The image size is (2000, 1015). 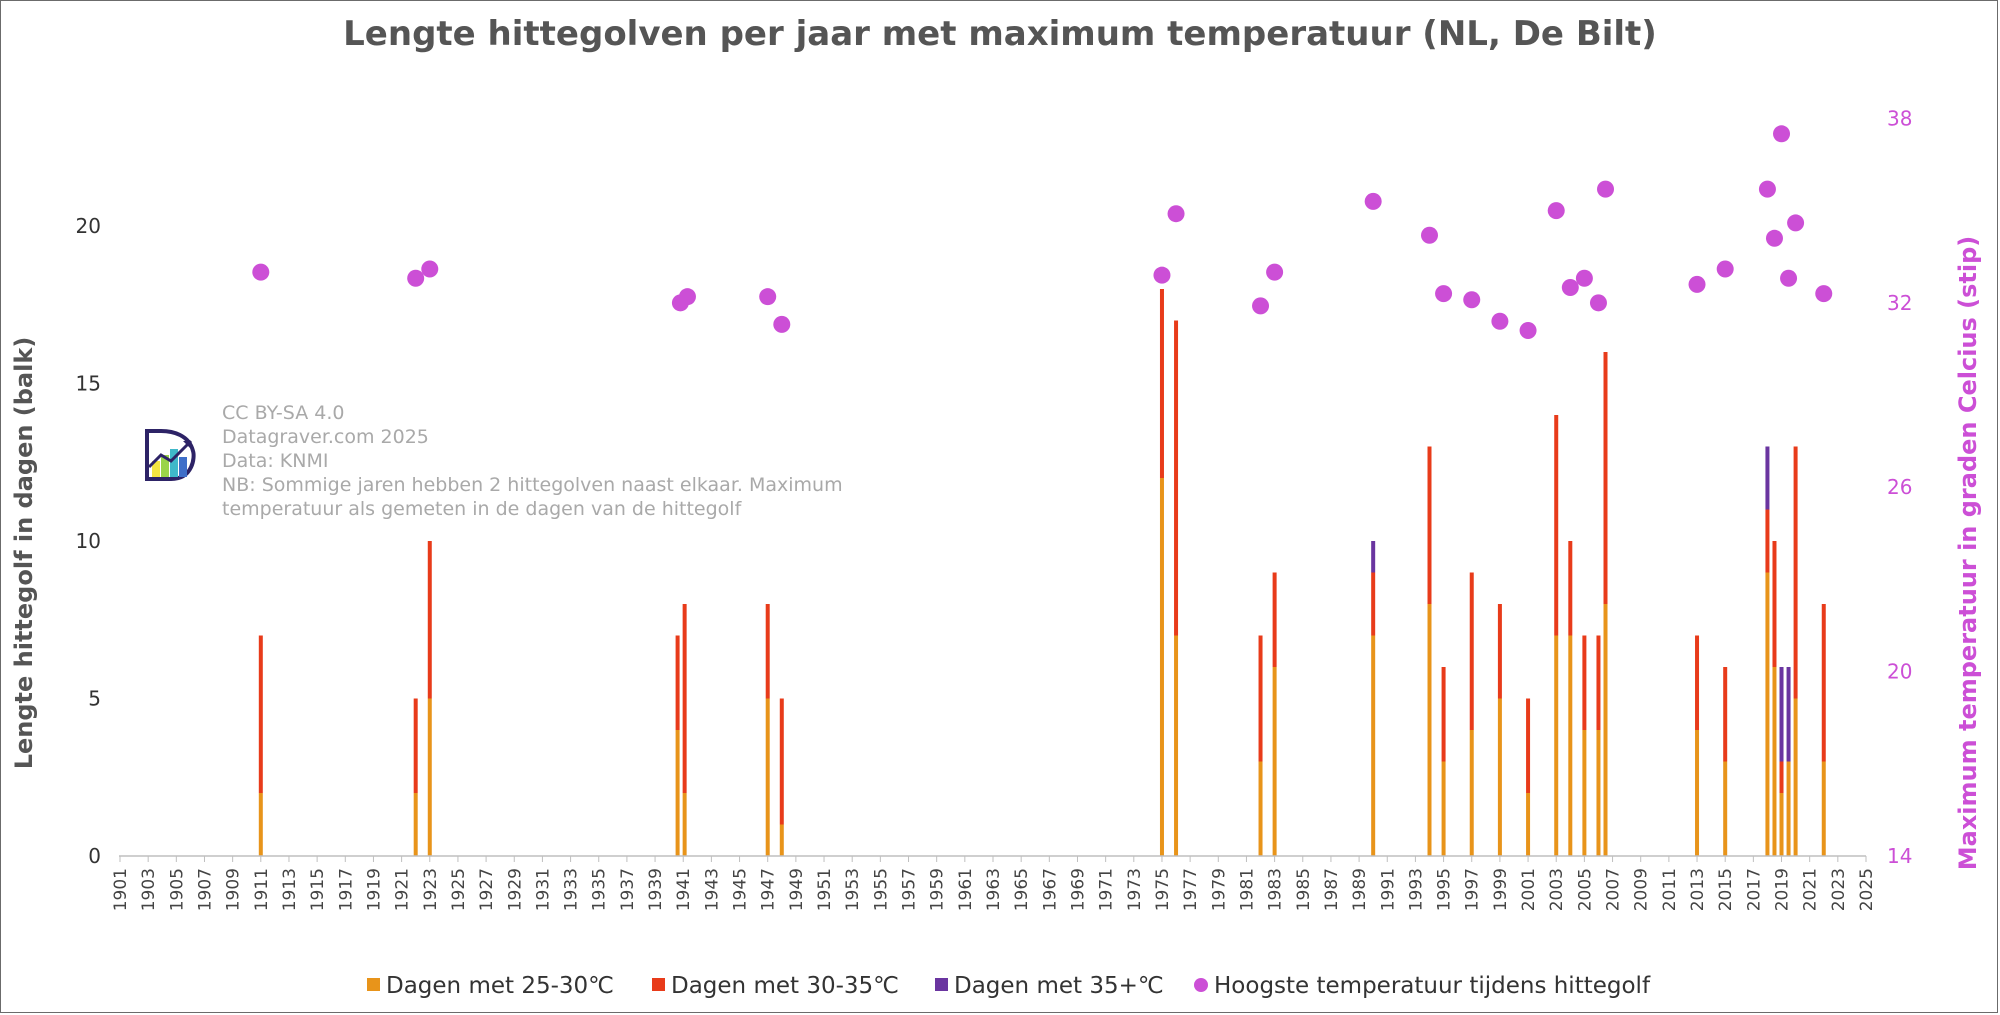 I want to click on x-tick-label: 2025, so click(x=1867, y=889).